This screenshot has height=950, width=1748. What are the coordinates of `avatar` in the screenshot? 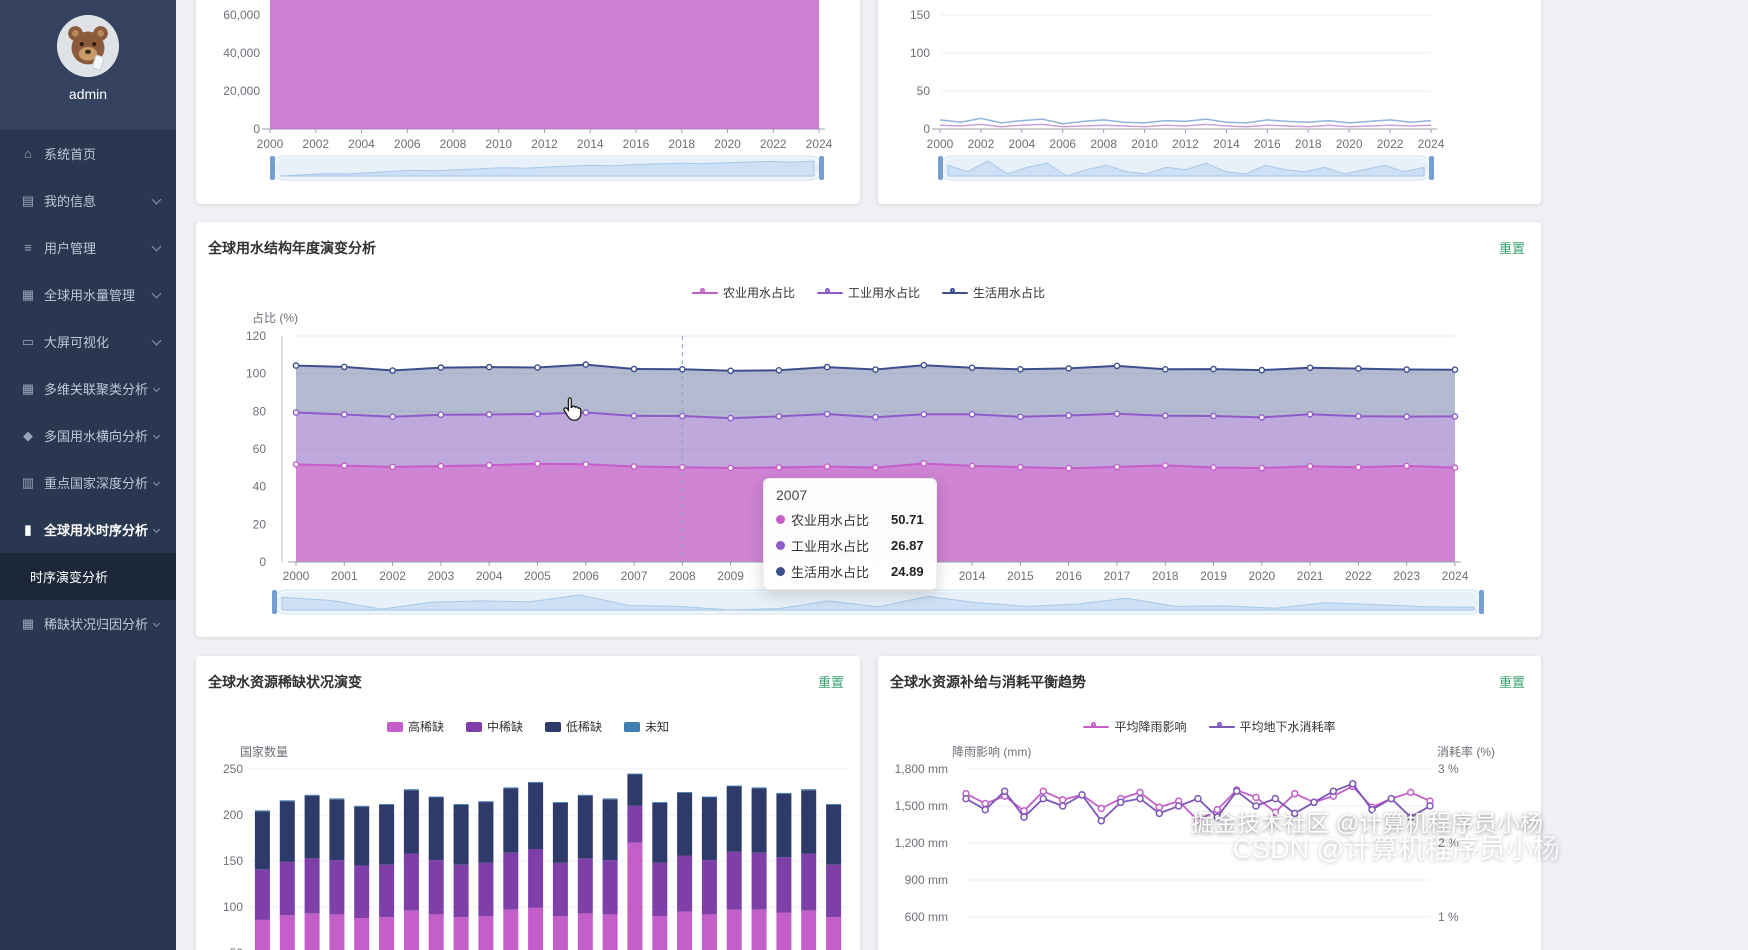 It's located at (88, 46).